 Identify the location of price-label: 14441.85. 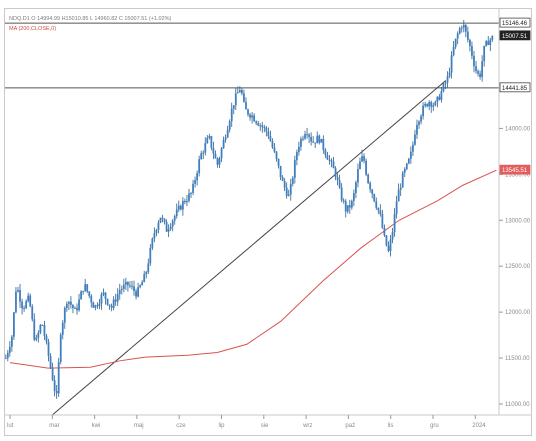
(515, 89).